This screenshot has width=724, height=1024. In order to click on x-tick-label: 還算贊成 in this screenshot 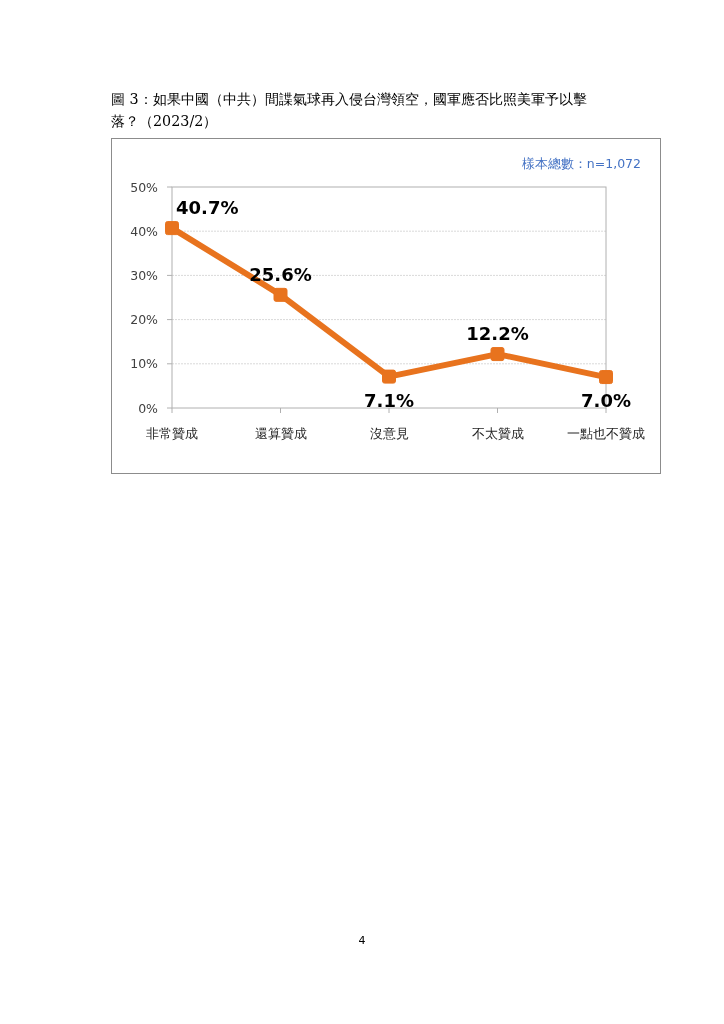, I will do `click(280, 433)`.